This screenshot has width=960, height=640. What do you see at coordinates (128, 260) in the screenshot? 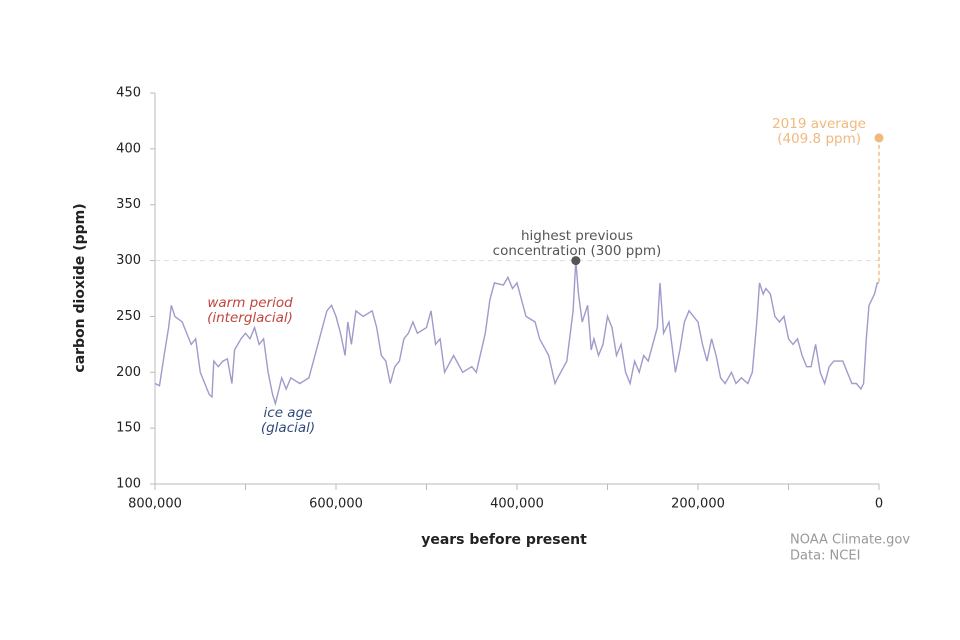
I see `y-tick-label: 300` at bounding box center [128, 260].